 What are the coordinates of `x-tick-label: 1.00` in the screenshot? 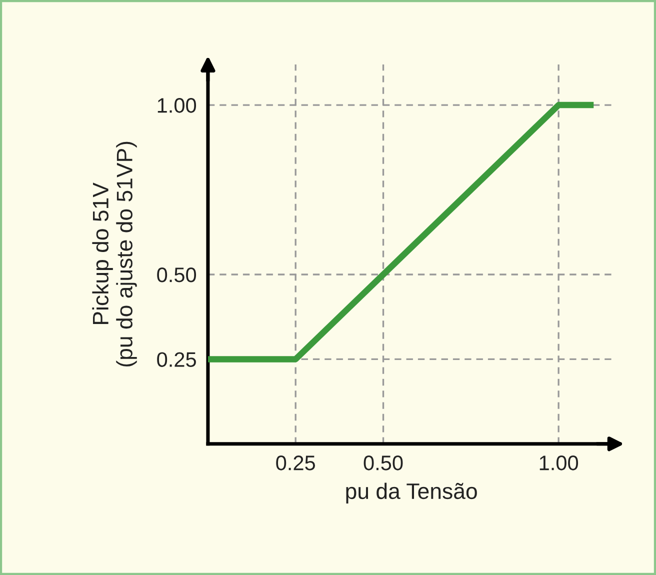 It's located at (559, 463).